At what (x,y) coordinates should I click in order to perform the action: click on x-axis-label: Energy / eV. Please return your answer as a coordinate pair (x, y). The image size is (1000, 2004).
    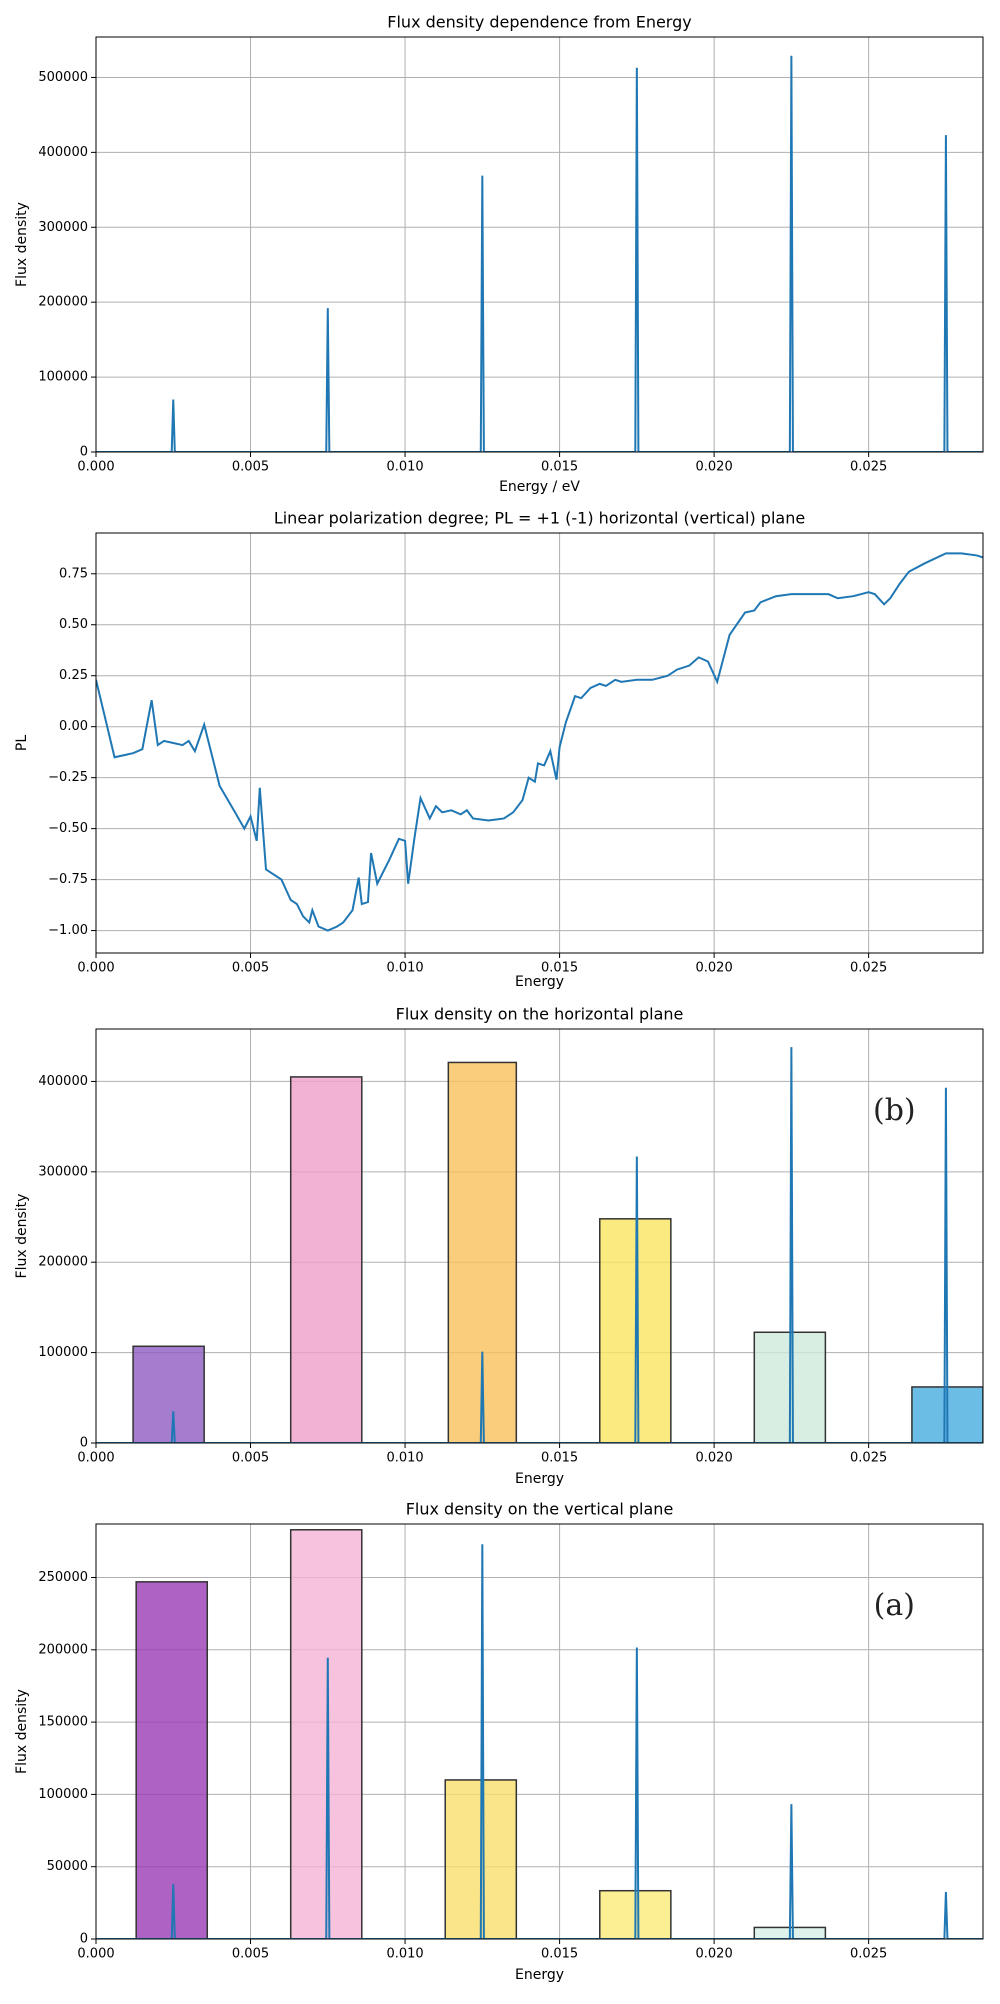
    Looking at the image, I should click on (539, 487).